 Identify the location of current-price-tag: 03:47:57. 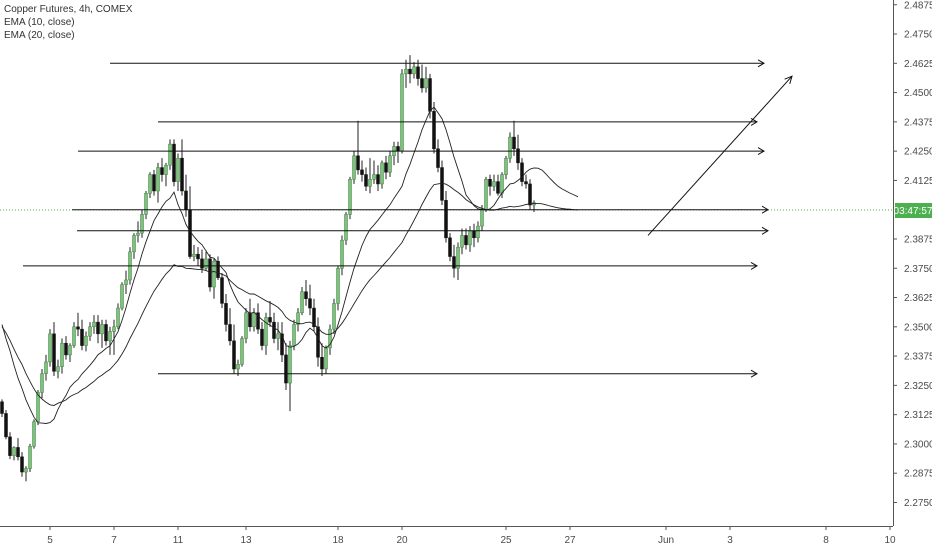
(913, 210).